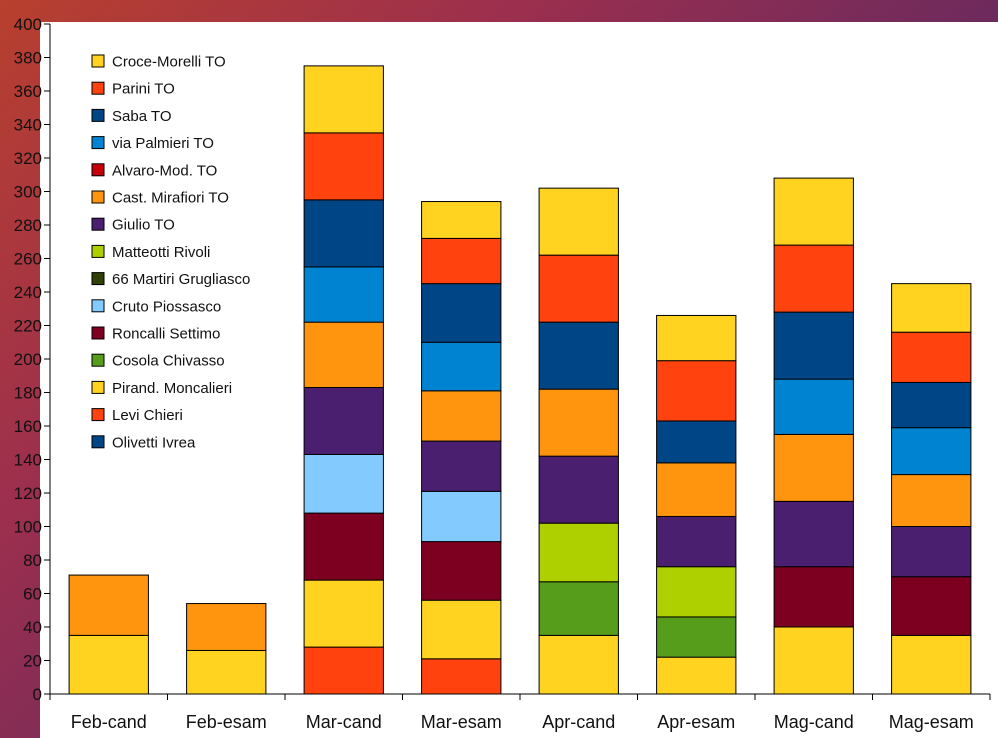  I want to click on legend-label: 66 Martiri Grugliasco, so click(181, 279).